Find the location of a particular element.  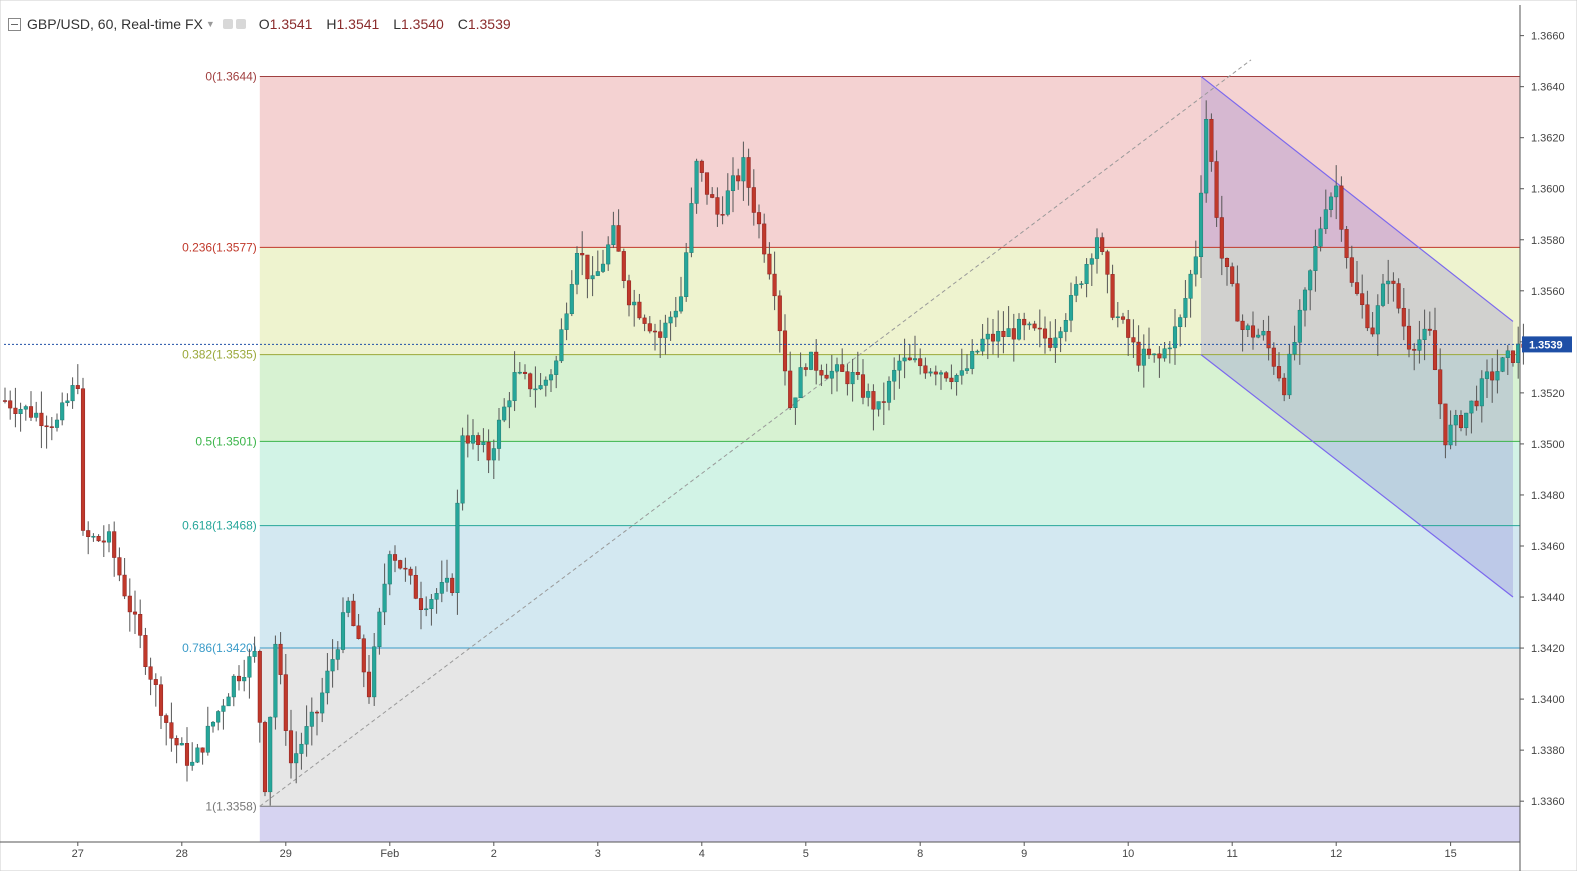

collapse-icon is located at coordinates (14, 24).